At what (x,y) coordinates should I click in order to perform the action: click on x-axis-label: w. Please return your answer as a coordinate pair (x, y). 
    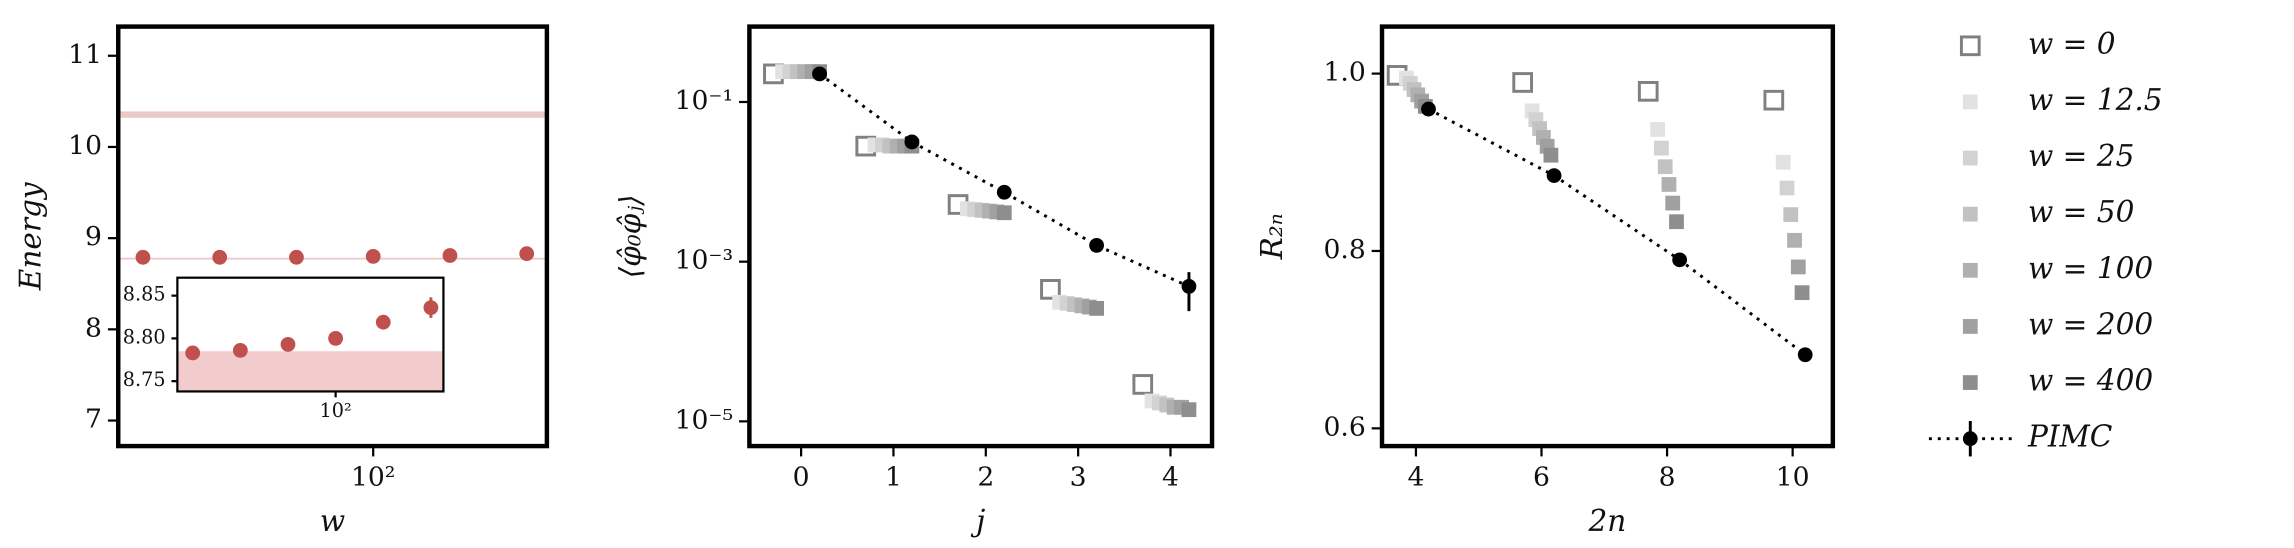
    Looking at the image, I should click on (332, 521).